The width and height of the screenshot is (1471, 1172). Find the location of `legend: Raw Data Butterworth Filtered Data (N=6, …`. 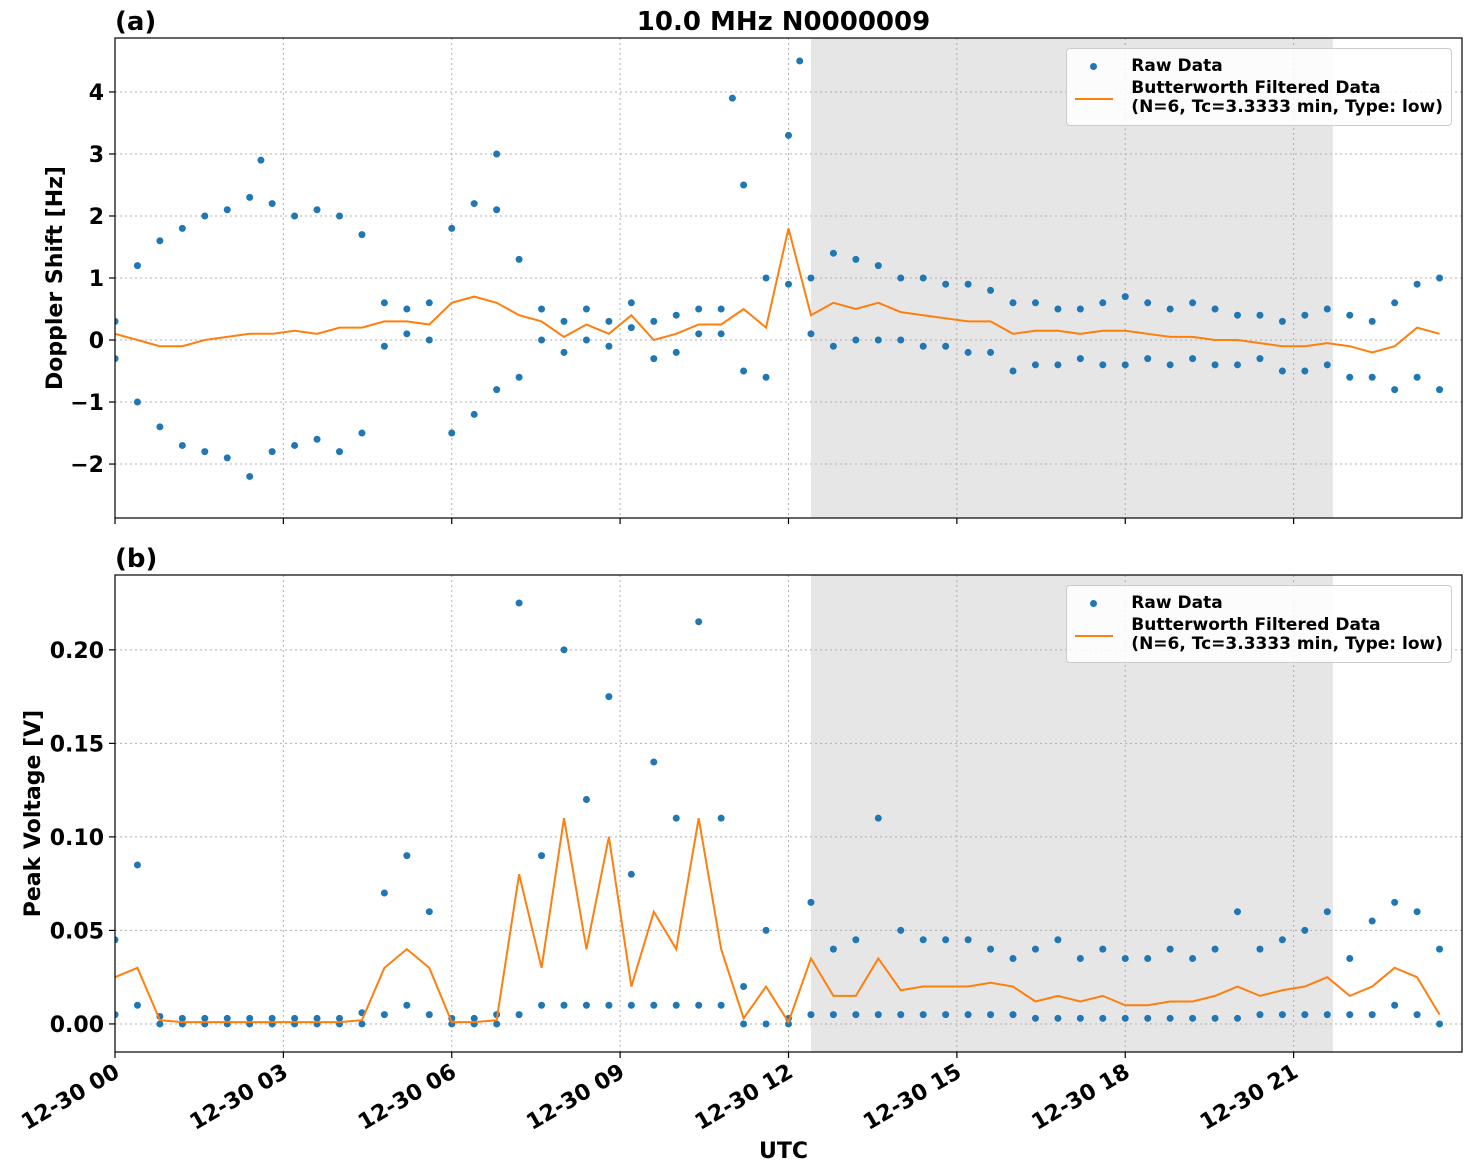

legend: Raw Data Butterworth Filtered Data (N=6, … is located at coordinates (1259, 87).